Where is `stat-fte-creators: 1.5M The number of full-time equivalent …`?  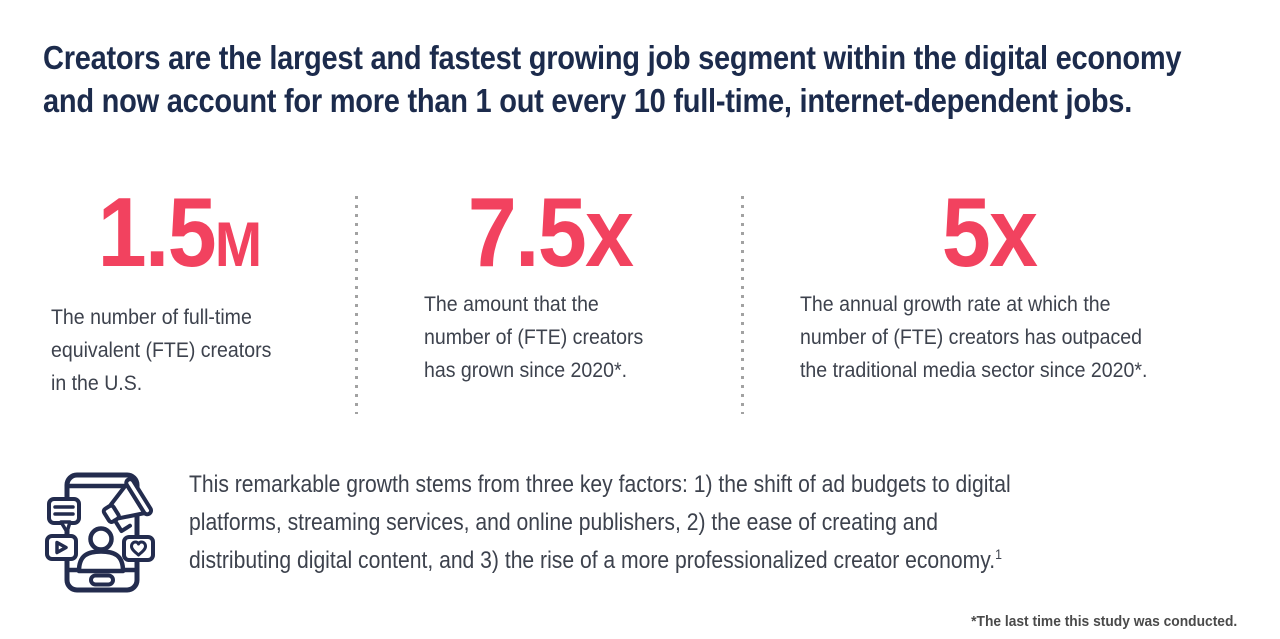
stat-fte-creators: 1.5M The number of full-time equivalent … is located at coordinates (199, 291).